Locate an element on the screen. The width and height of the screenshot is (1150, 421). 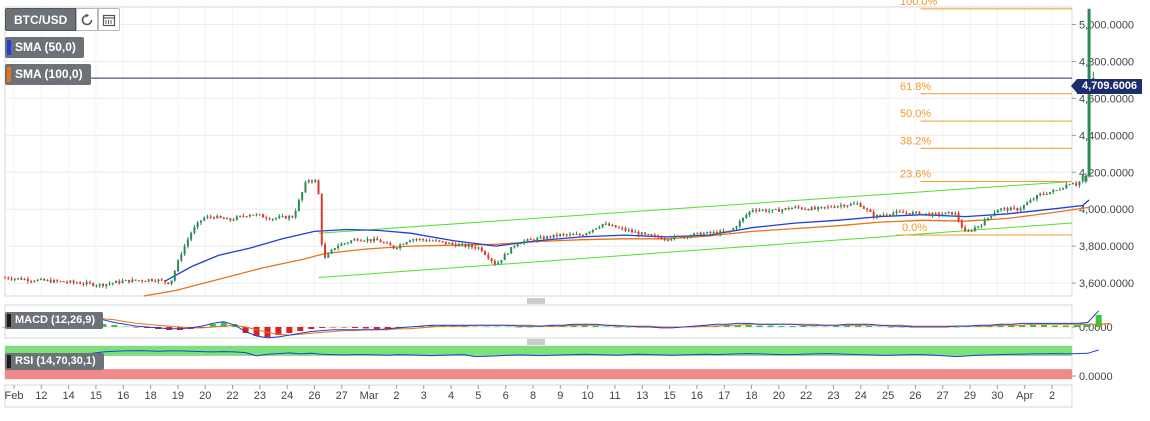
fib-level-label: 61.8% is located at coordinates (915, 87).